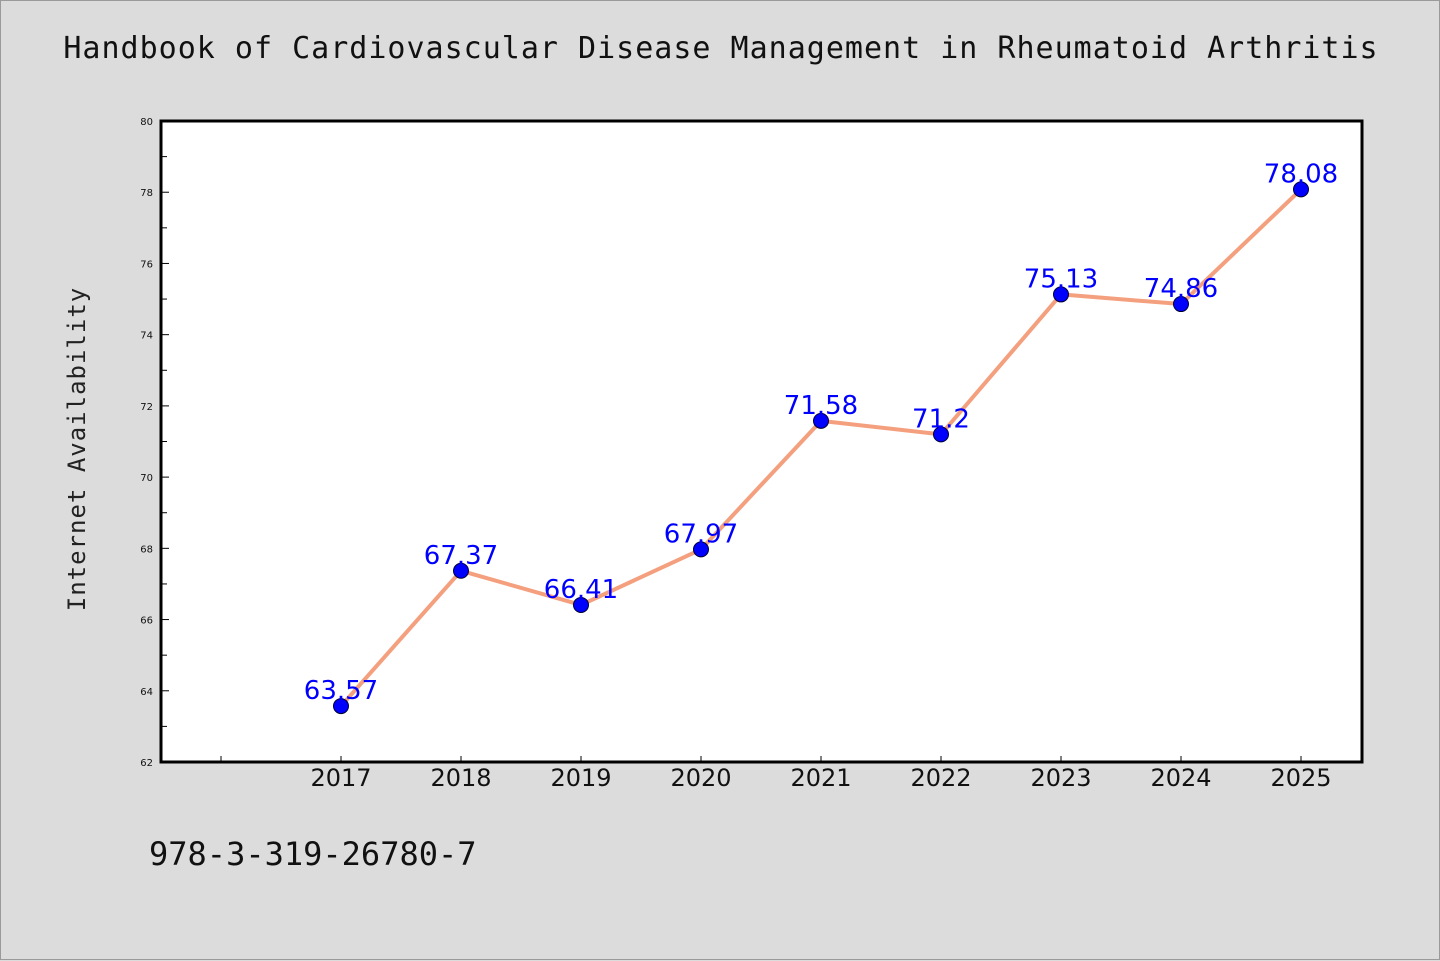 The width and height of the screenshot is (1440, 961). Describe the element at coordinates (341, 691) in the screenshot. I see `data-label: 63.57` at that location.